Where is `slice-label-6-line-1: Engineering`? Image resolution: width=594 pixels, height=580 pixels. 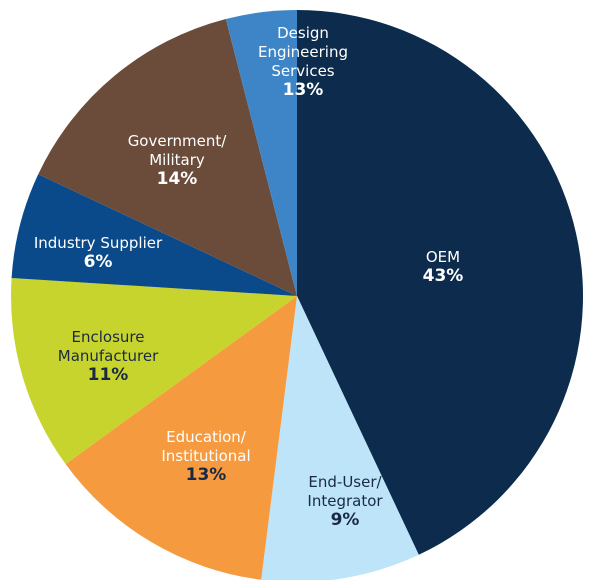 slice-label-6-line-1: Engineering is located at coordinates (303, 52).